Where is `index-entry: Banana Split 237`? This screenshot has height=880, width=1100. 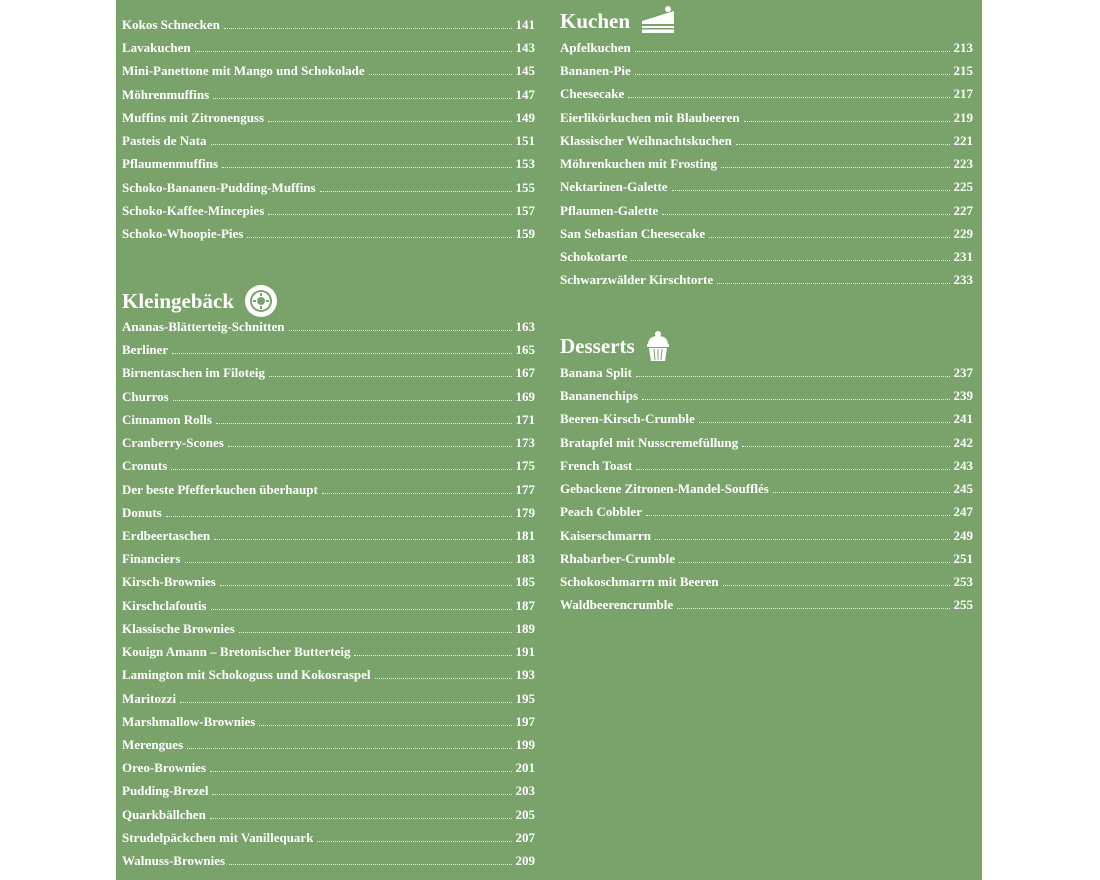
index-entry: Banana Split 237 is located at coordinates (766, 372).